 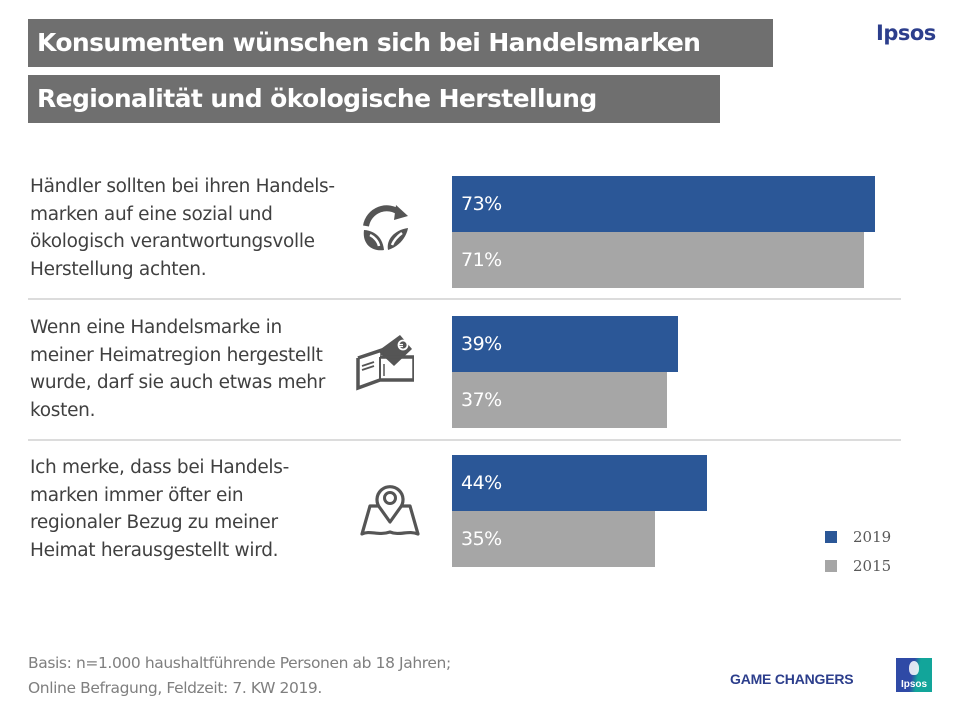 What do you see at coordinates (151, 214) in the screenshot?
I see `statement-line: marken auf eine sozial und` at bounding box center [151, 214].